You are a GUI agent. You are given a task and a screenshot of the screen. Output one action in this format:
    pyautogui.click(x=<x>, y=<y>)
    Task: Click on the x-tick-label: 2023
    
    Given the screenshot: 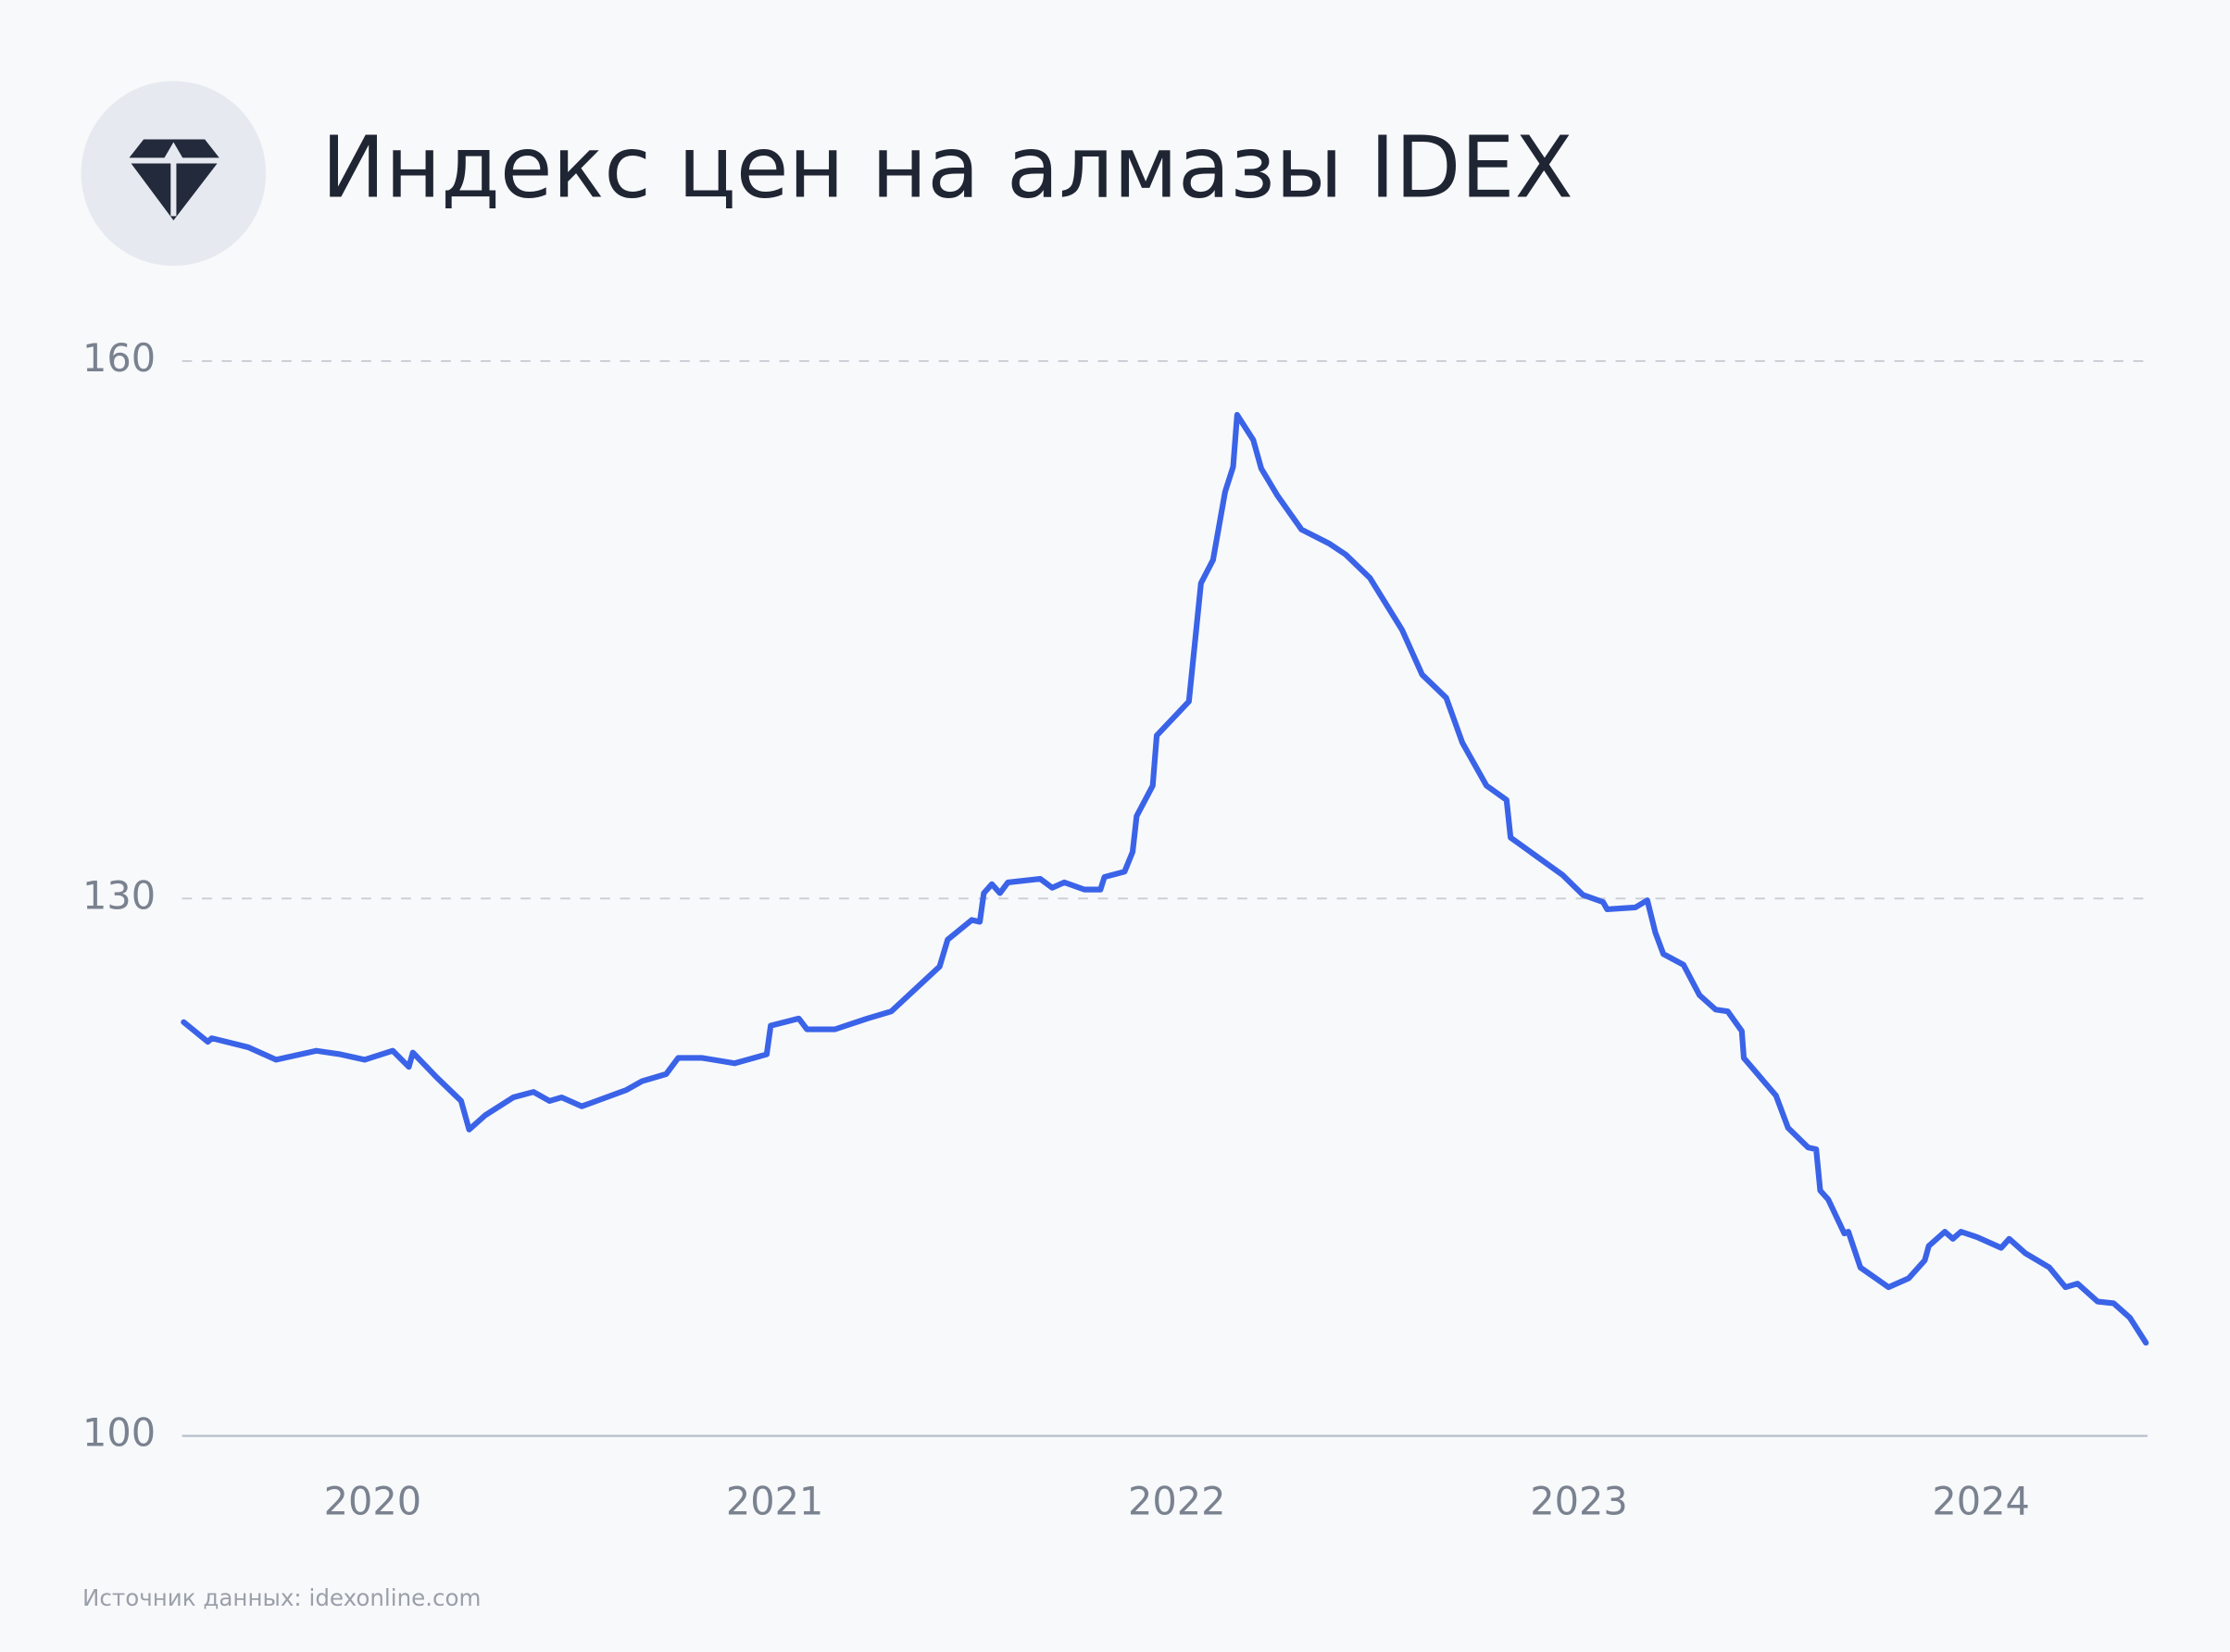 What is the action you would take?
    pyautogui.click(x=1578, y=1501)
    